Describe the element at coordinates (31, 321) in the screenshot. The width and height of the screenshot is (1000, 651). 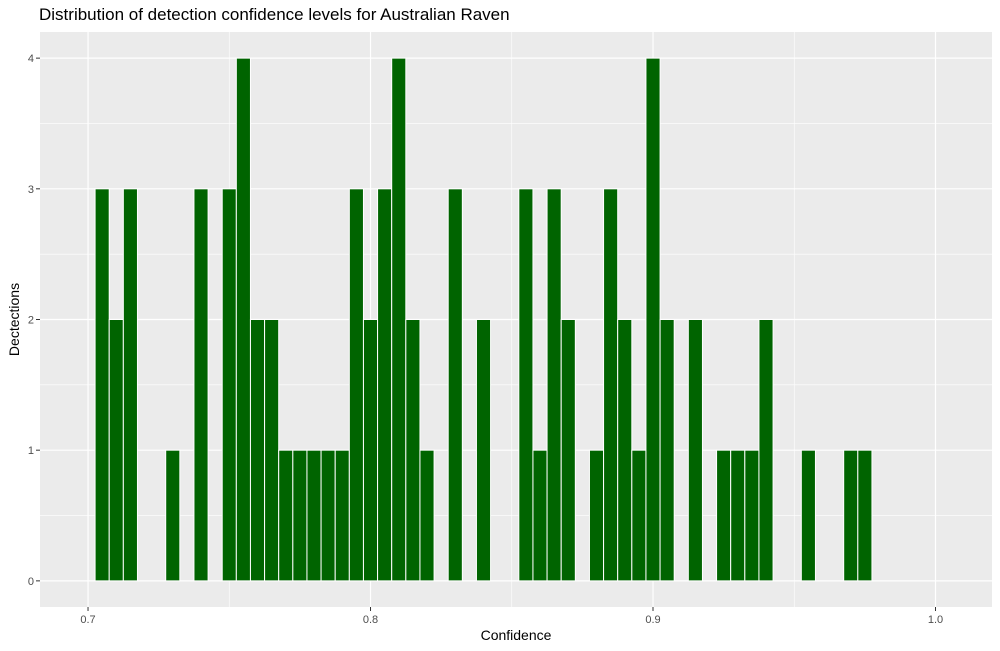
I see `y-tick-label: 2` at that location.